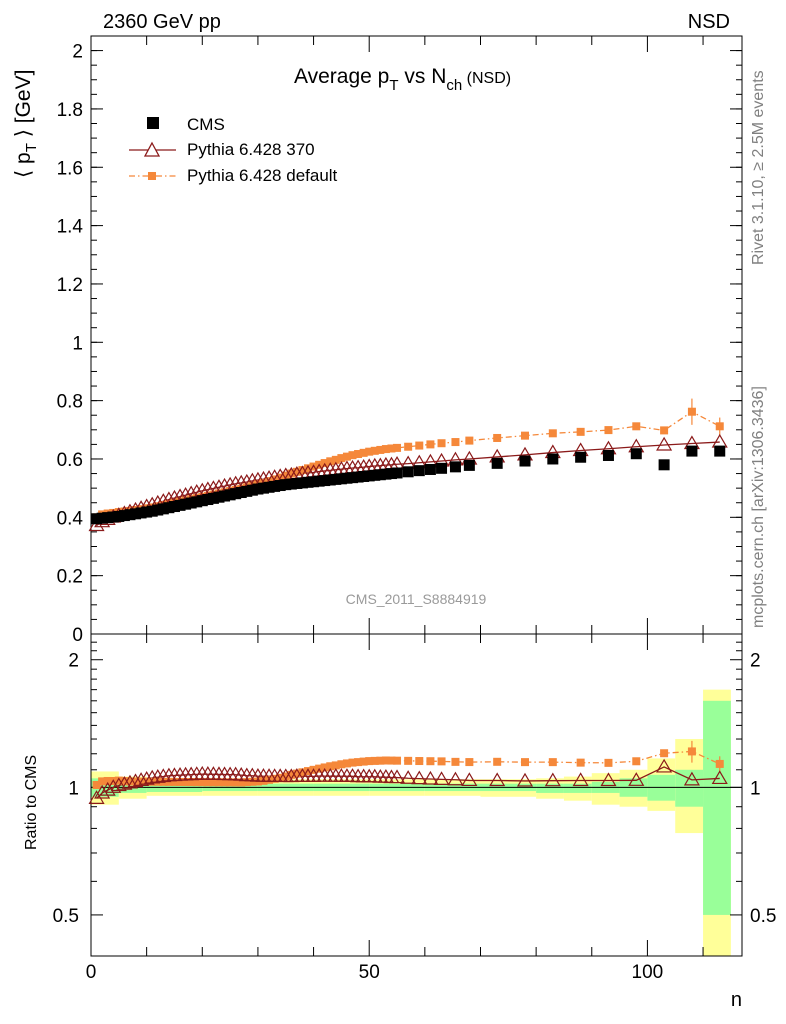 The image size is (786, 1024). What do you see at coordinates (709, 22) in the screenshot?
I see `header-right: NSD` at bounding box center [709, 22].